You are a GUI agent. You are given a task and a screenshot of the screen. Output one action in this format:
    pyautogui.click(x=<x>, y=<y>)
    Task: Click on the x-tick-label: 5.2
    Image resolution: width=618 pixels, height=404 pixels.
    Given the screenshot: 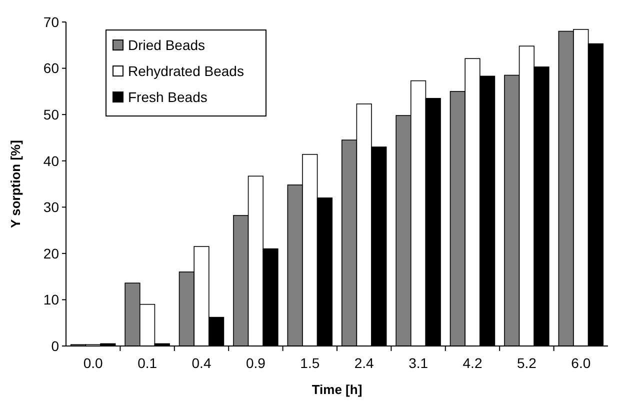 What is the action you would take?
    pyautogui.click(x=526, y=363)
    